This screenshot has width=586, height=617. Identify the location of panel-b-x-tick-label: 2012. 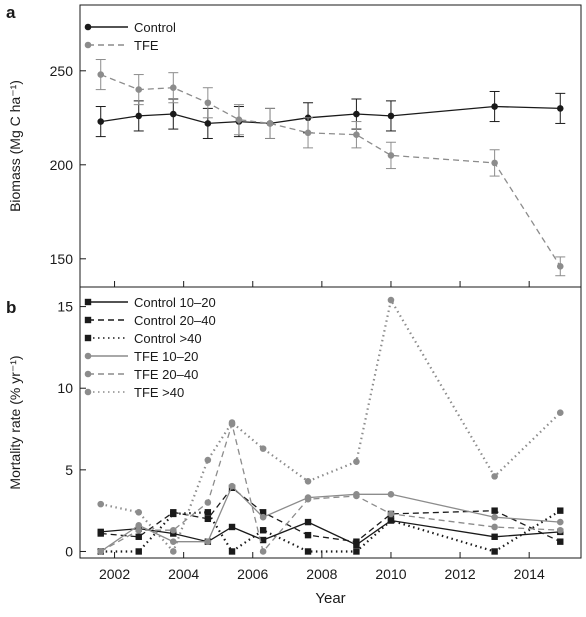
(459, 574).